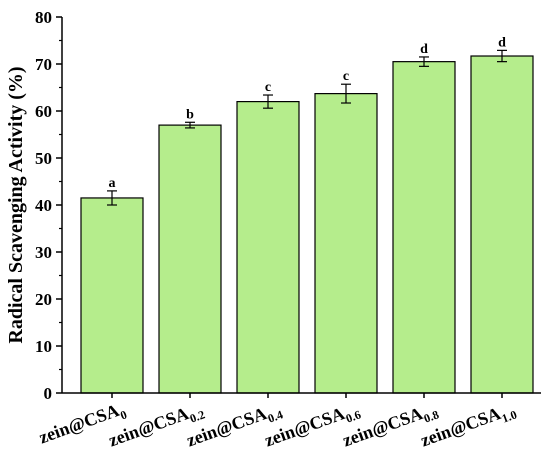  What do you see at coordinates (16, 204) in the screenshot?
I see `y-axis-label: Radical Scavenging Activity (%)` at bounding box center [16, 204].